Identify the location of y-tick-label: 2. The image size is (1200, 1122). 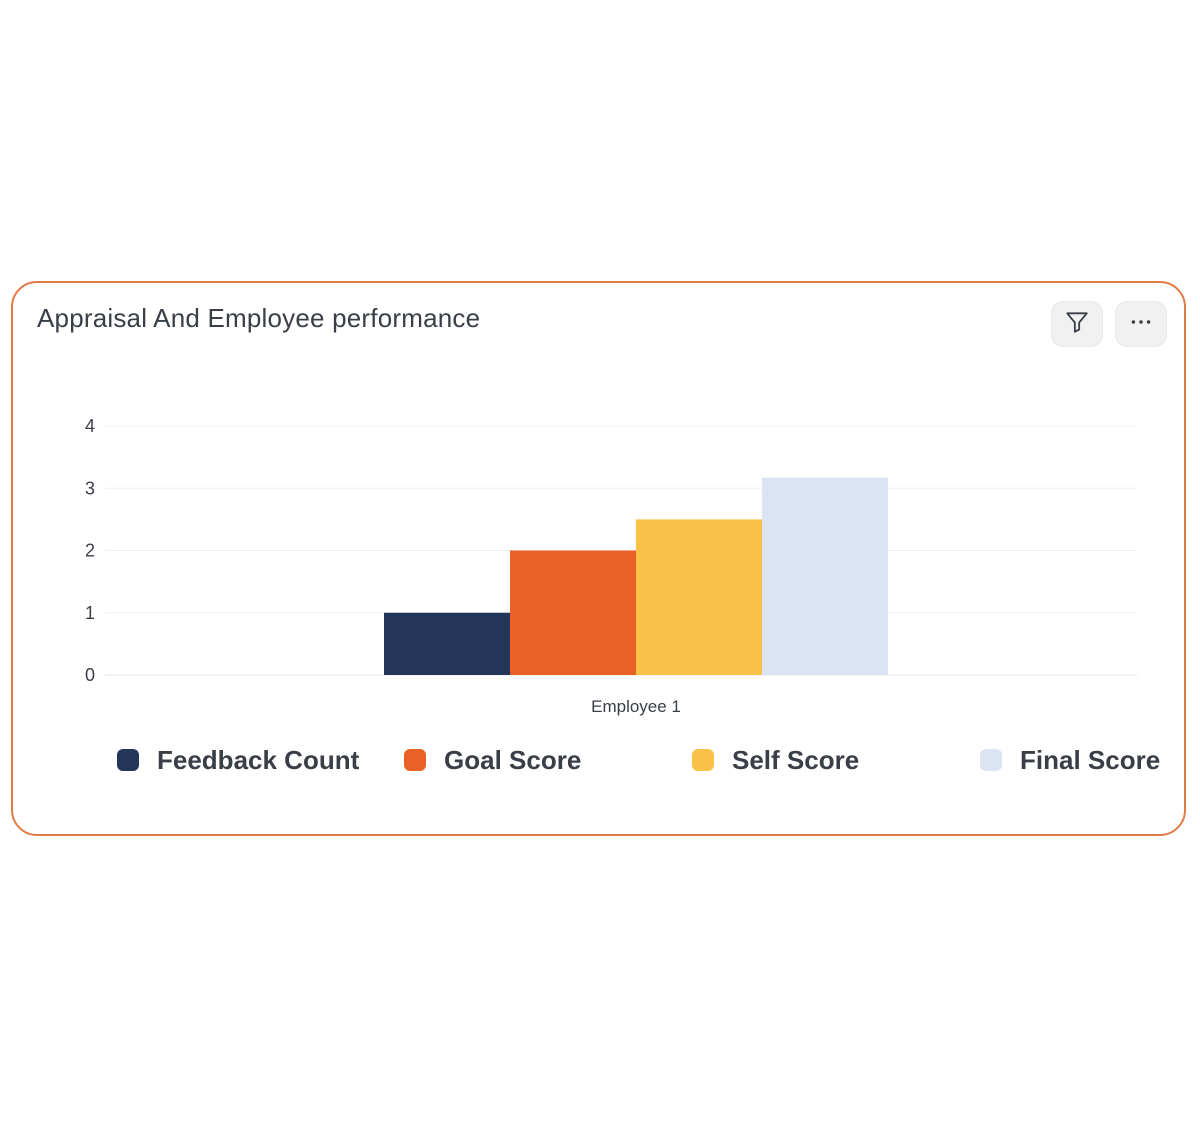
(90, 551).